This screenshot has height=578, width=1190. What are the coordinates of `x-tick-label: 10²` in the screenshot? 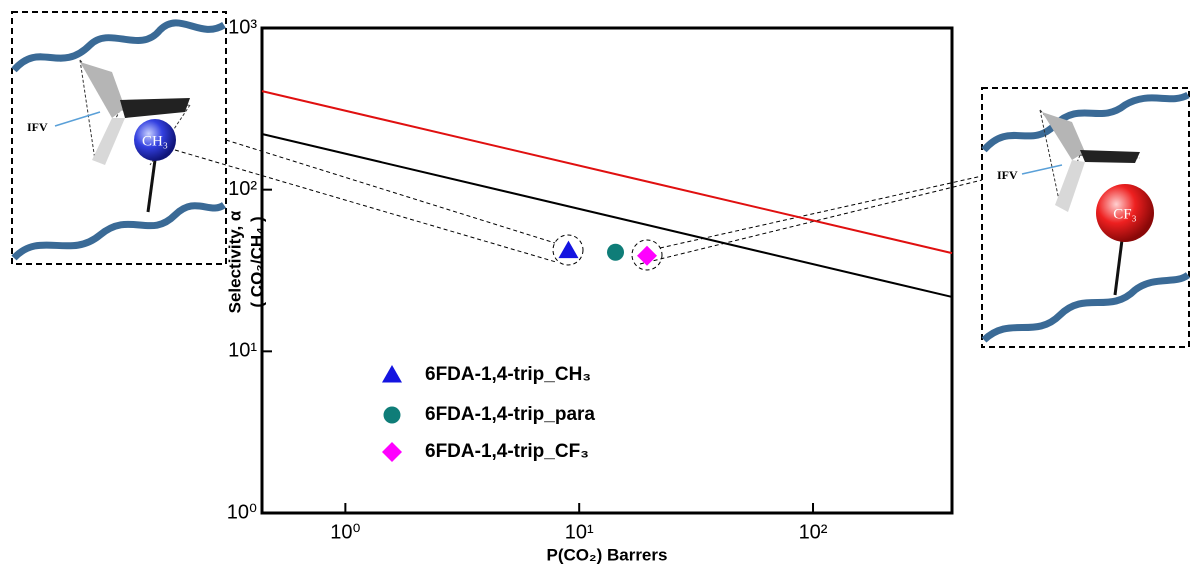 It's located at (813, 532).